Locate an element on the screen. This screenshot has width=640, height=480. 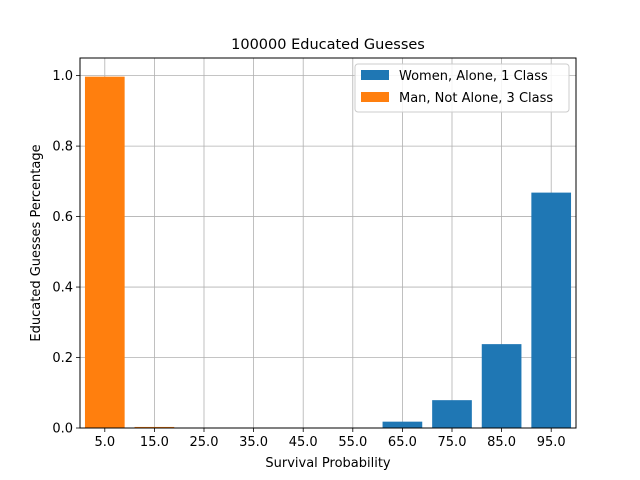
x-tick-label: 15.0 is located at coordinates (154, 442).